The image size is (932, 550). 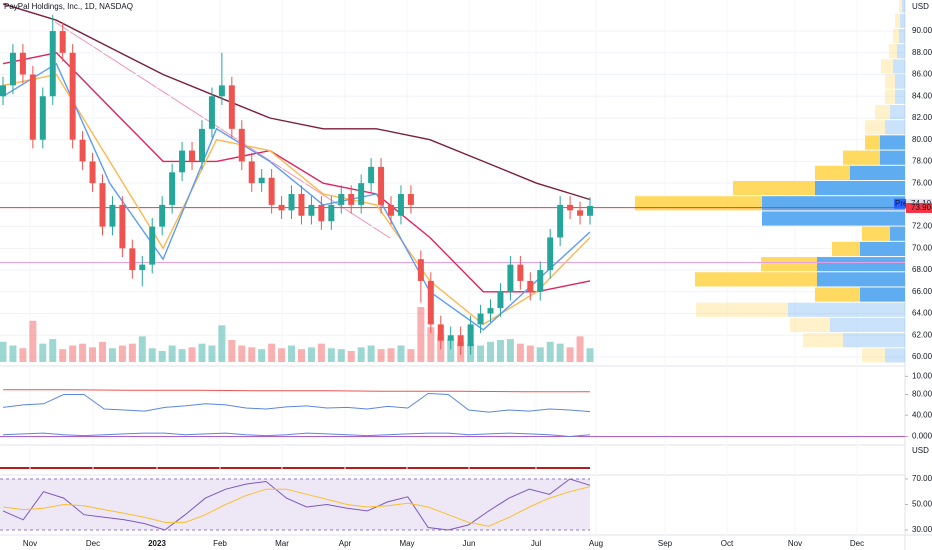 I want to click on y-tick-label: 66.00, so click(x=922, y=291).